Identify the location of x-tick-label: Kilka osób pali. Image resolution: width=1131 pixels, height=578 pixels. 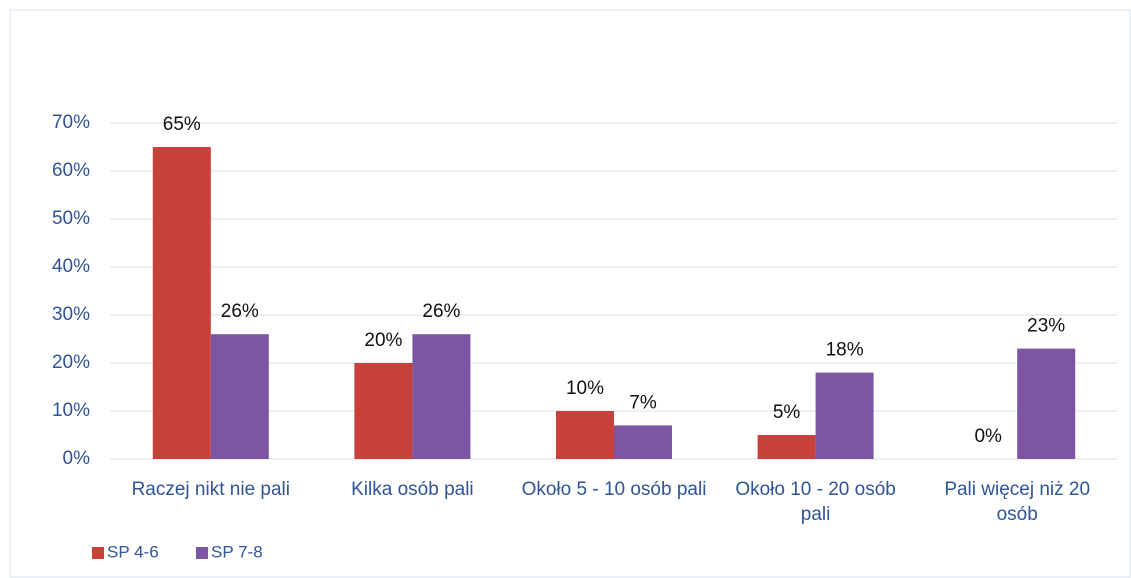
(412, 489).